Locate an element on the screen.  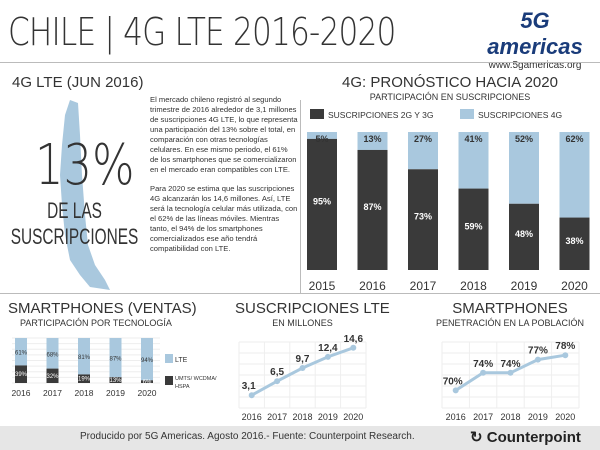
data-label: 3,1 is located at coordinates (249, 386).